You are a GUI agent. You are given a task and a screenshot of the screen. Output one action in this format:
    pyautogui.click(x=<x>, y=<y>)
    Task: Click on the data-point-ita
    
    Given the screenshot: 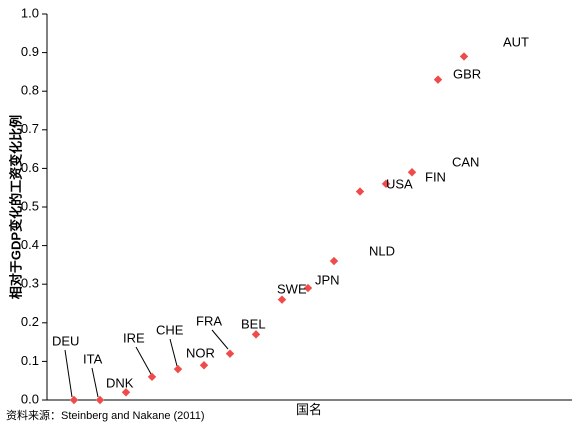 What is the action you would take?
    pyautogui.click(x=100, y=400)
    